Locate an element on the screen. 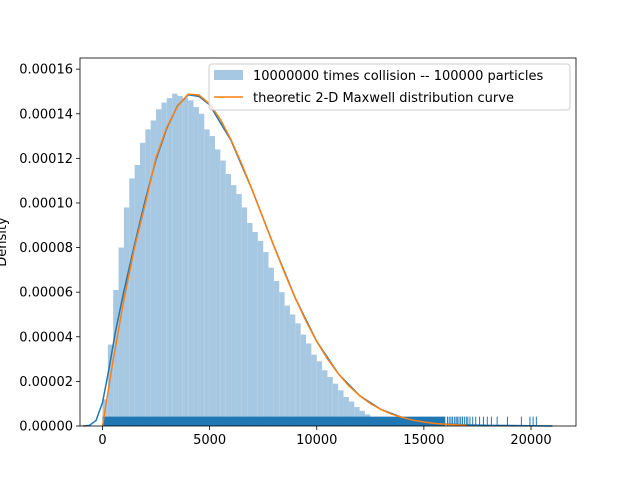 Image resolution: width=640 pixels, height=479 pixels. y-axis-label: Density is located at coordinates (5, 242).